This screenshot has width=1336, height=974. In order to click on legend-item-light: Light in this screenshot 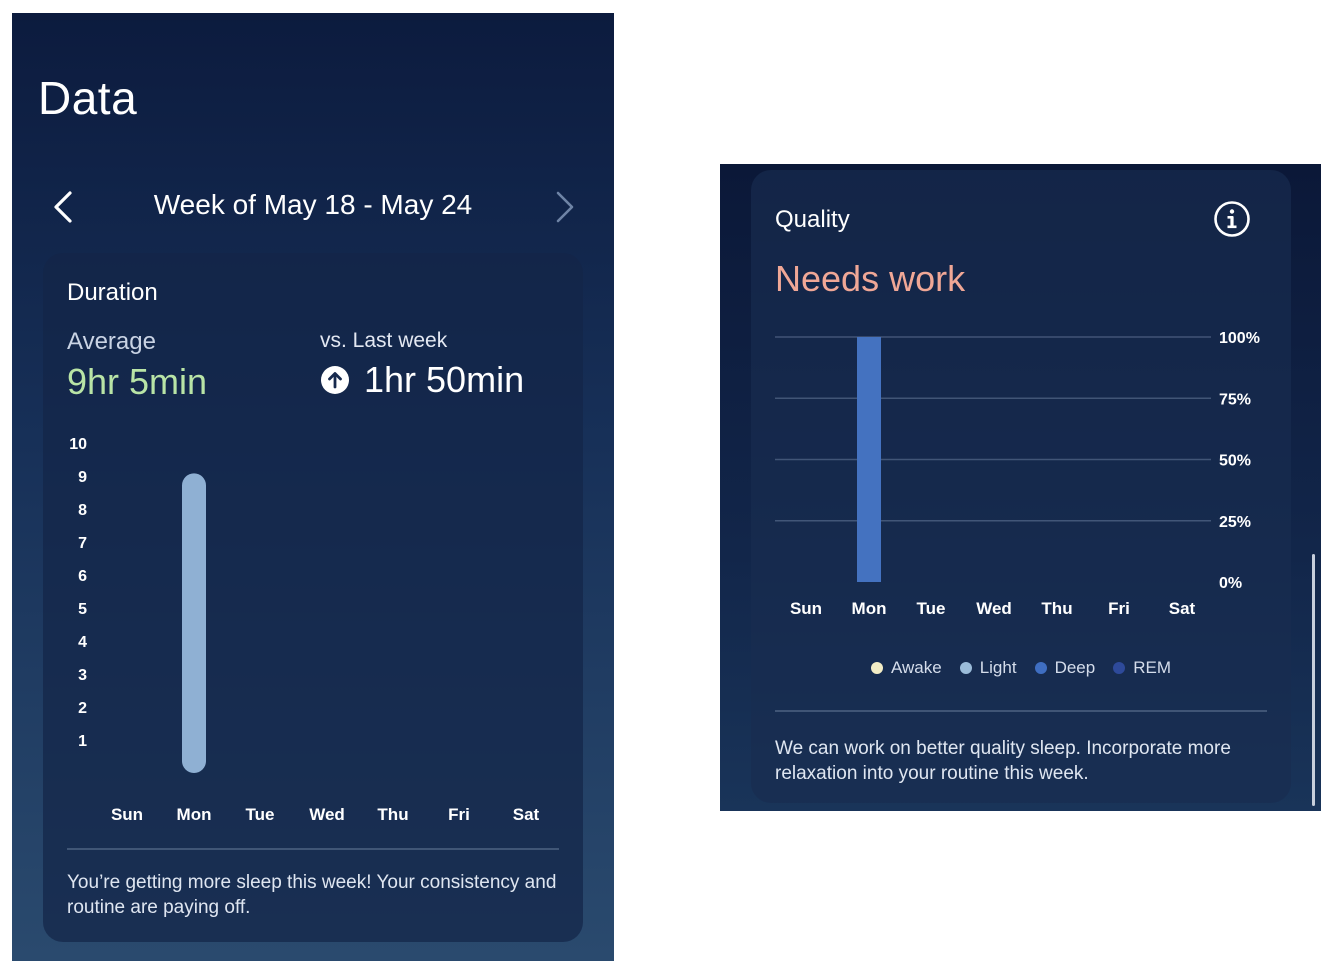, I will do `click(988, 668)`.